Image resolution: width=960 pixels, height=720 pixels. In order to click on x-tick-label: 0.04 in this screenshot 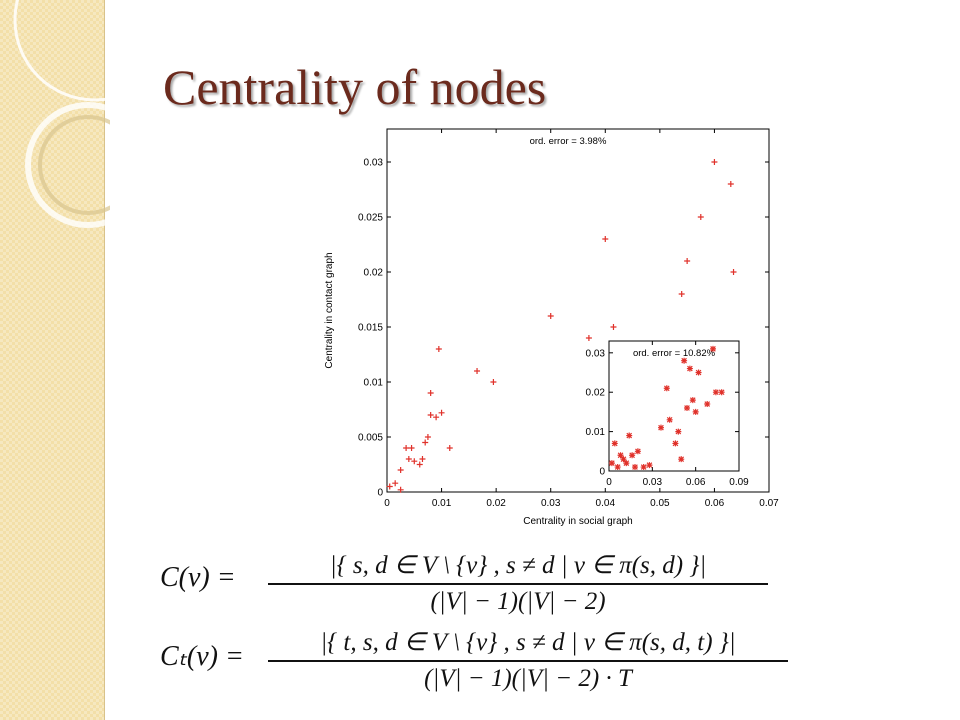, I will do `click(606, 503)`.